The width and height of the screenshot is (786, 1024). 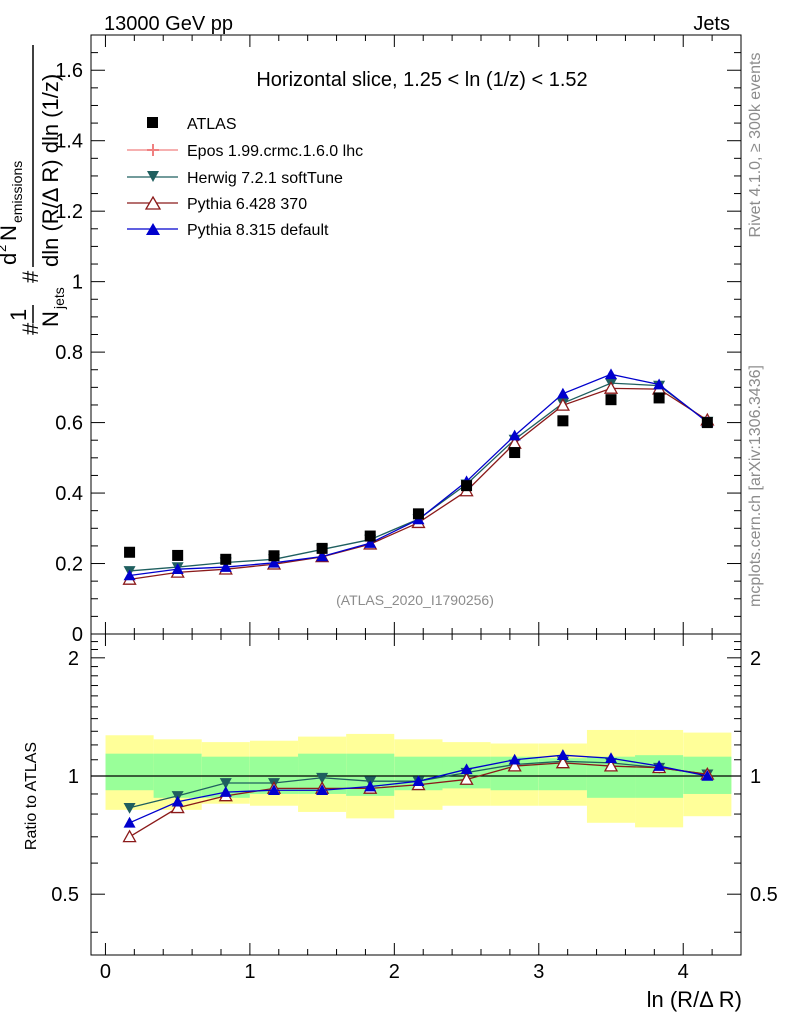 I want to click on y-tick-label-0.6: 0.6, so click(x=69, y=424).